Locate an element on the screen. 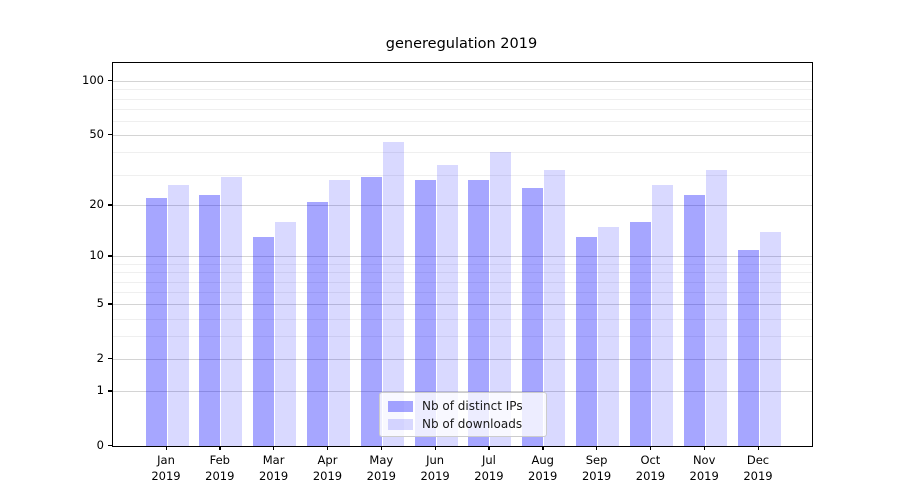 This screenshot has height=500, width=900. bar-downloads-dec is located at coordinates (770, 338).